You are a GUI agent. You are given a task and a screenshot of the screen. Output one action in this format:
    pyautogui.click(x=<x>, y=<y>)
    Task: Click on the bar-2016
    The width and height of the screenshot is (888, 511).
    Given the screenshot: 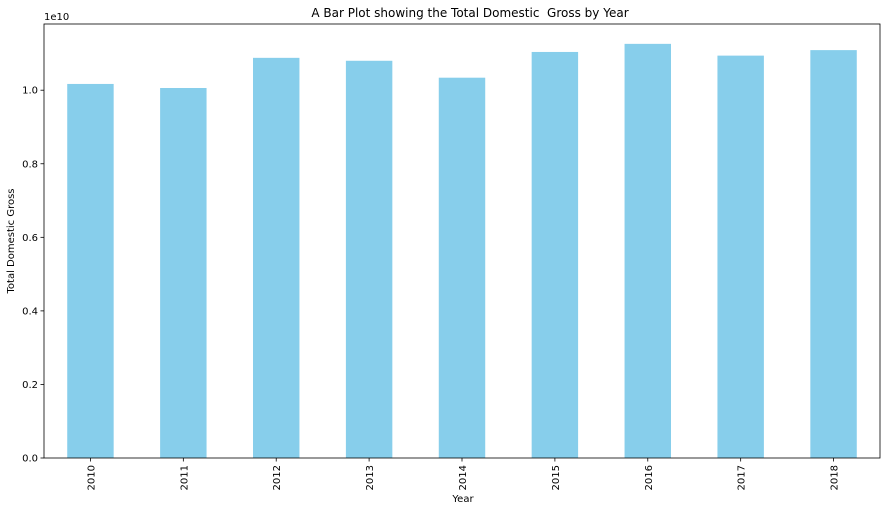 What is the action you would take?
    pyautogui.click(x=647, y=250)
    